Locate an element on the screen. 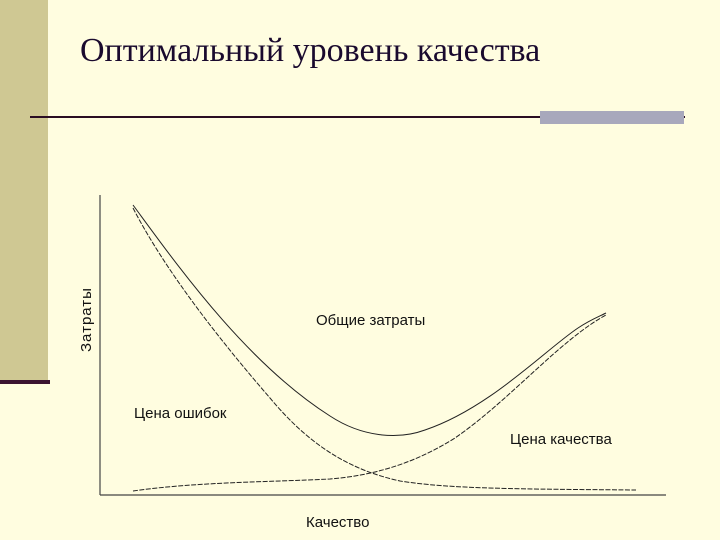  y-axis-label: Затраты is located at coordinates (86, 319).